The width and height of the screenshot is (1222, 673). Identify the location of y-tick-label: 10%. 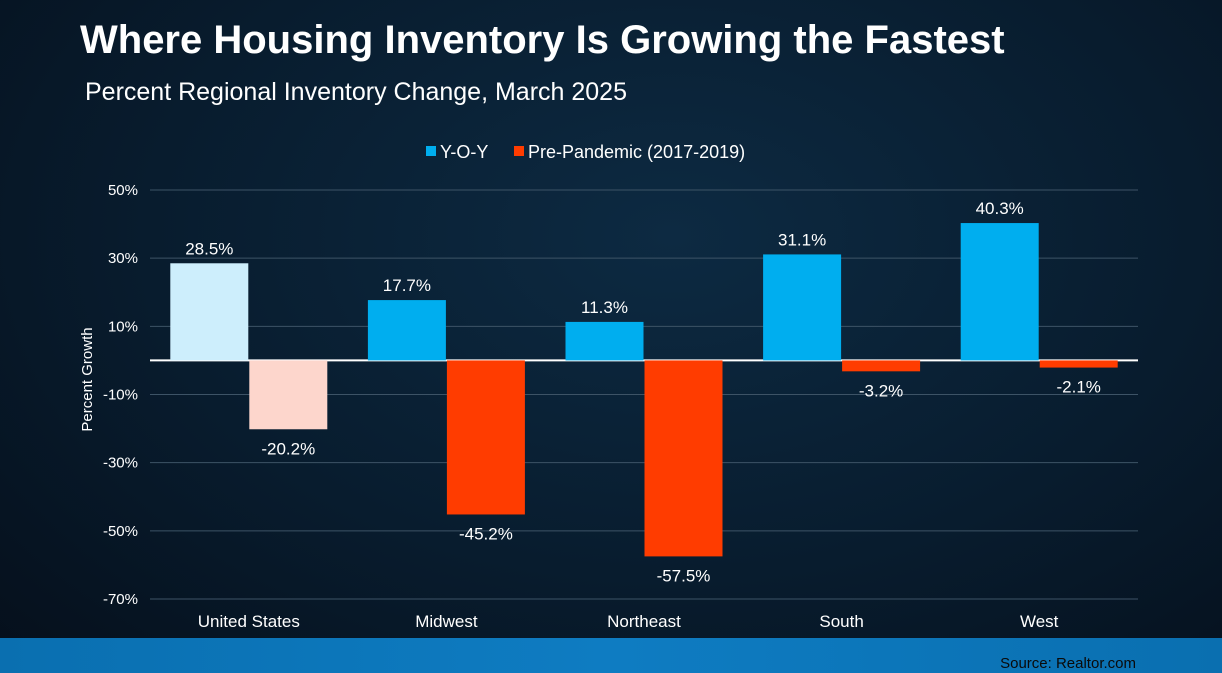
(123, 326).